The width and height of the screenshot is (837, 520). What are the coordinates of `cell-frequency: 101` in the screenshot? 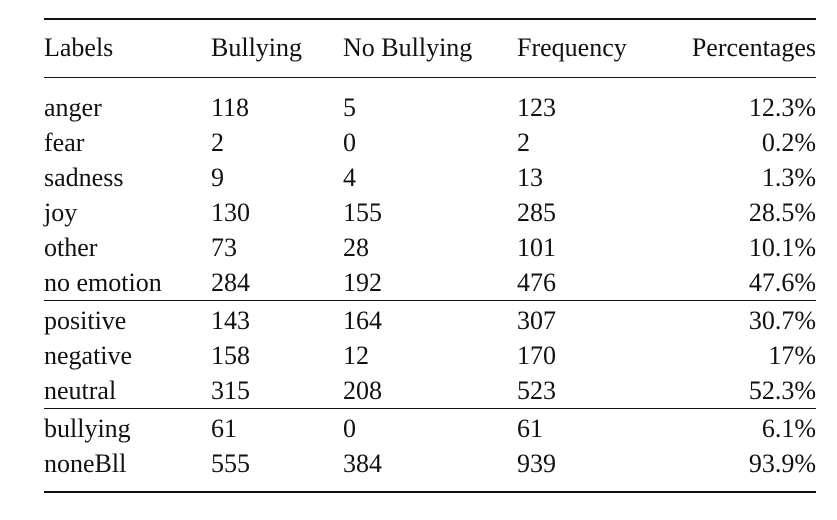 It's located at (536, 247).